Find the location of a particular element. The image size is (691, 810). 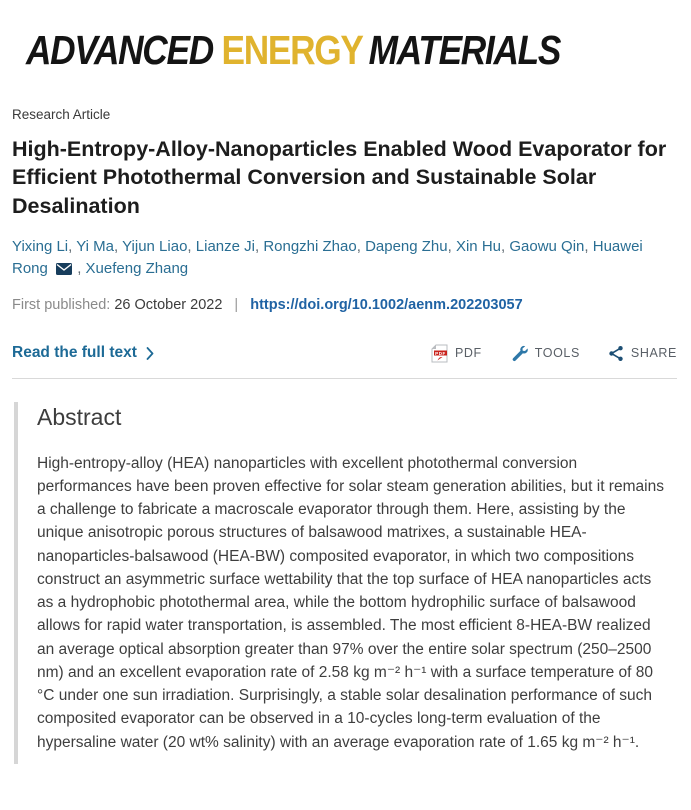

read-full-text-link: Read the full text is located at coordinates (83, 353).